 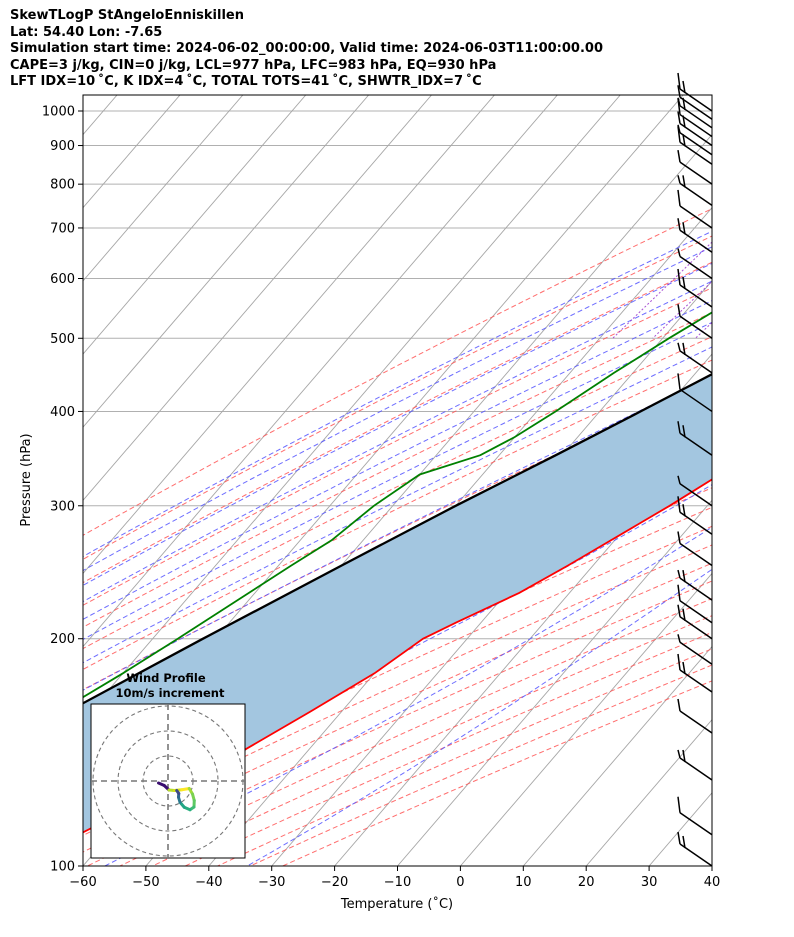 What do you see at coordinates (649, 882) in the screenshot?
I see `x-tick-label: 30` at bounding box center [649, 882].